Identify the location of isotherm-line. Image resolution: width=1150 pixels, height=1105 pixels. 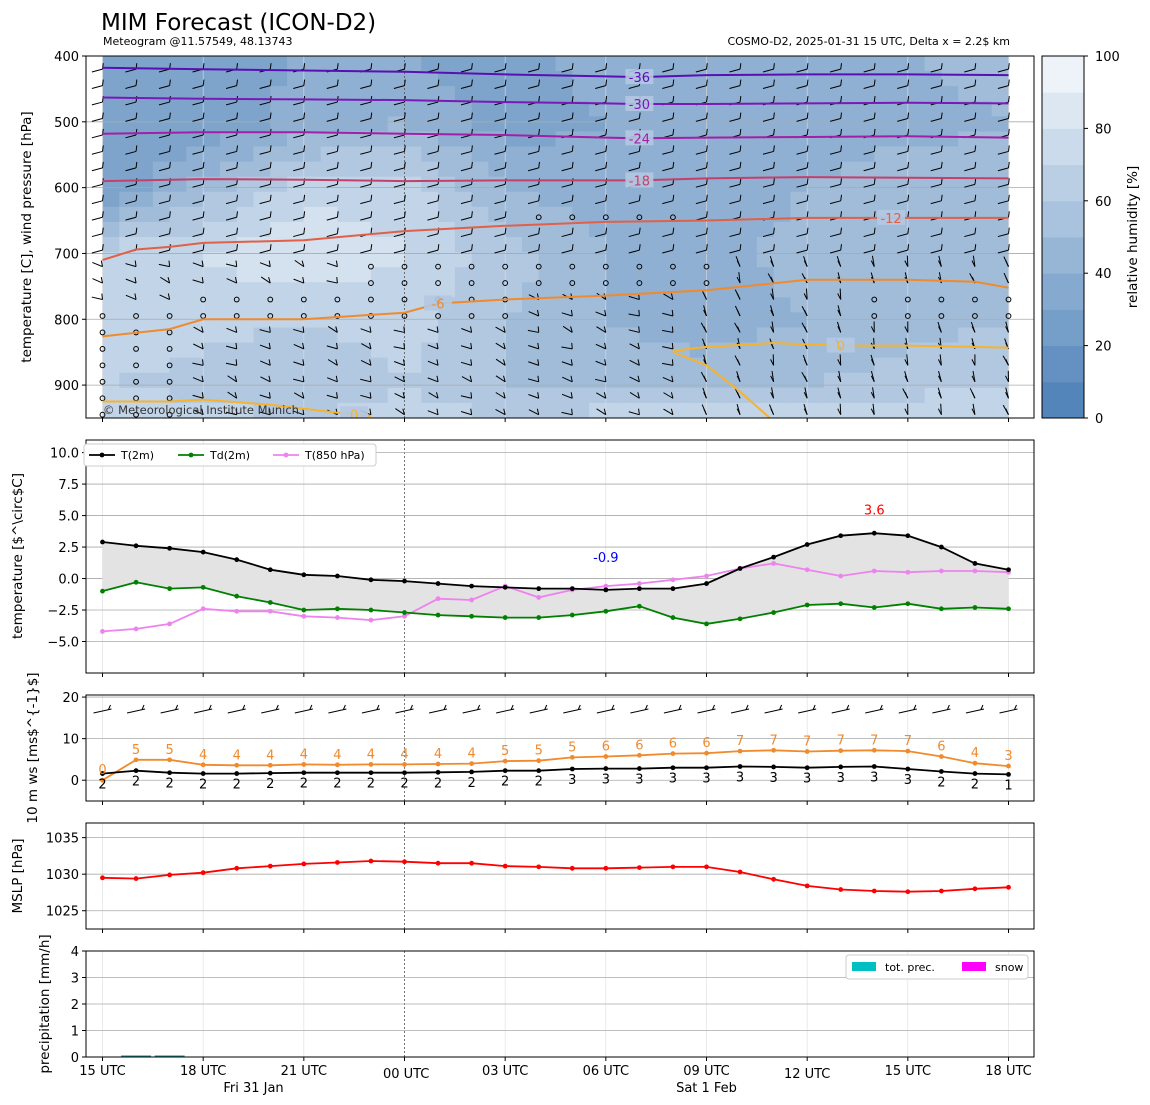
(555, 238).